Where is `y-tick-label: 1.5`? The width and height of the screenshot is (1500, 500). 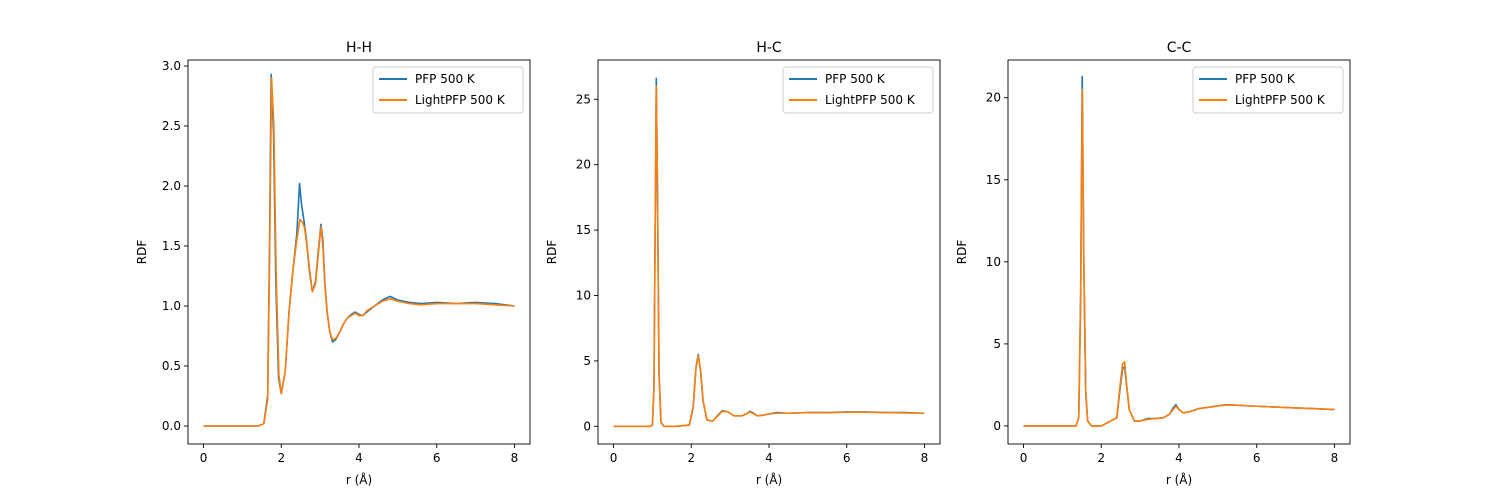 y-tick-label: 1.5 is located at coordinates (171, 246).